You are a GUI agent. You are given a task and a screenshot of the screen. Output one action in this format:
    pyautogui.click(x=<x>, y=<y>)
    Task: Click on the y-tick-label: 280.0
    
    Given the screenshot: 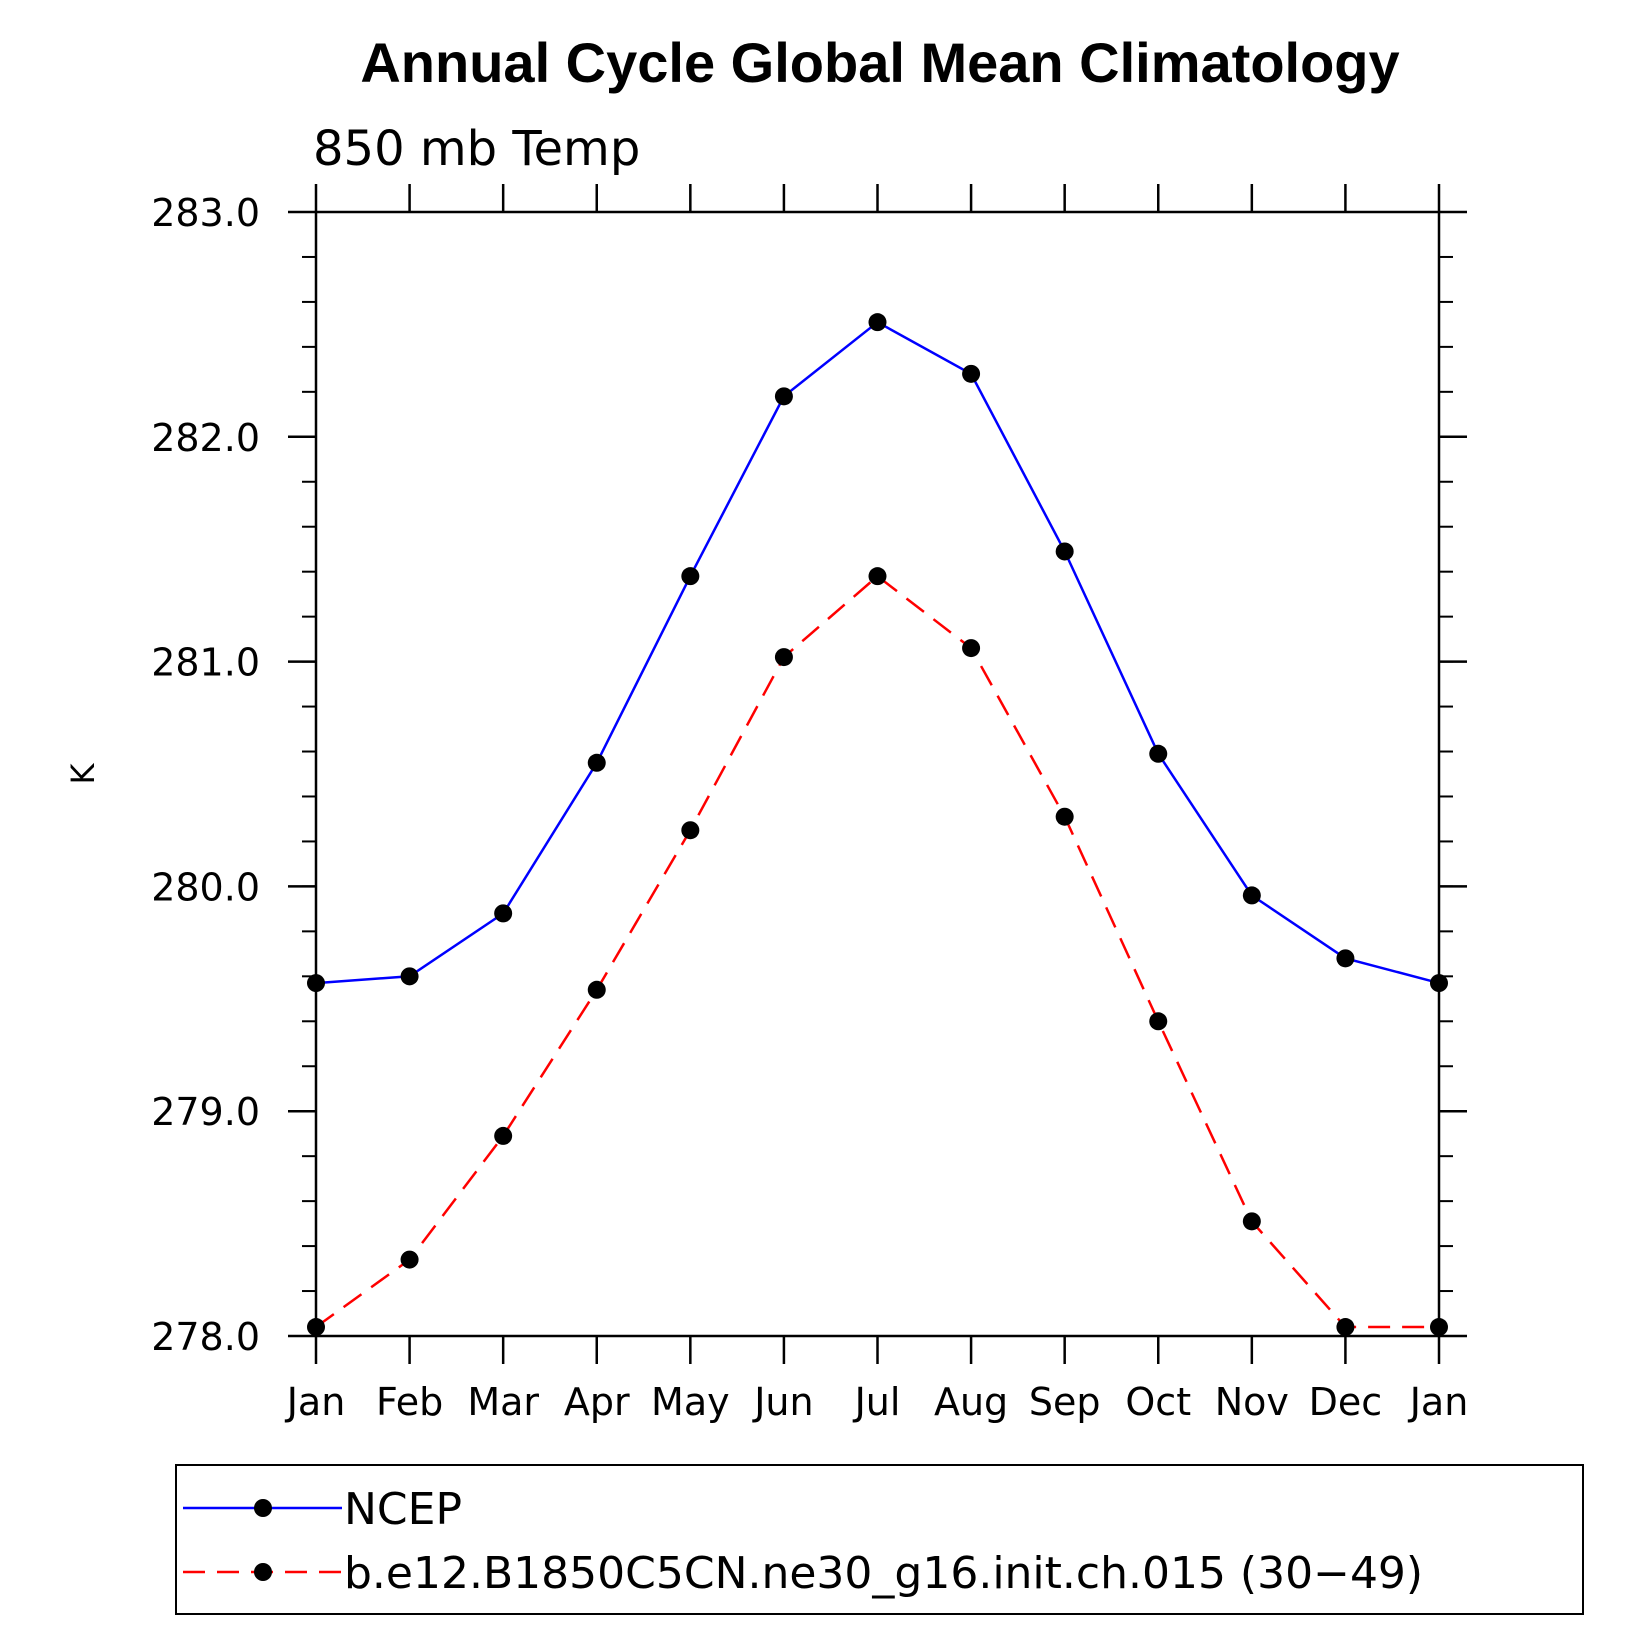 What is the action you would take?
    pyautogui.click(x=205, y=887)
    